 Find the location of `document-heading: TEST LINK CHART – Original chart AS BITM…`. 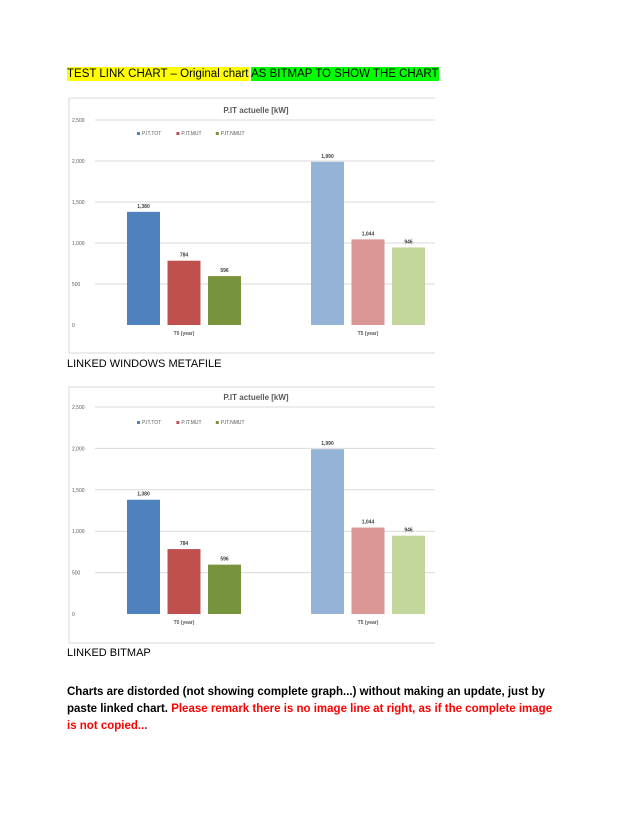

document-heading: TEST LINK CHART – Original chart AS BITM… is located at coordinates (253, 74).